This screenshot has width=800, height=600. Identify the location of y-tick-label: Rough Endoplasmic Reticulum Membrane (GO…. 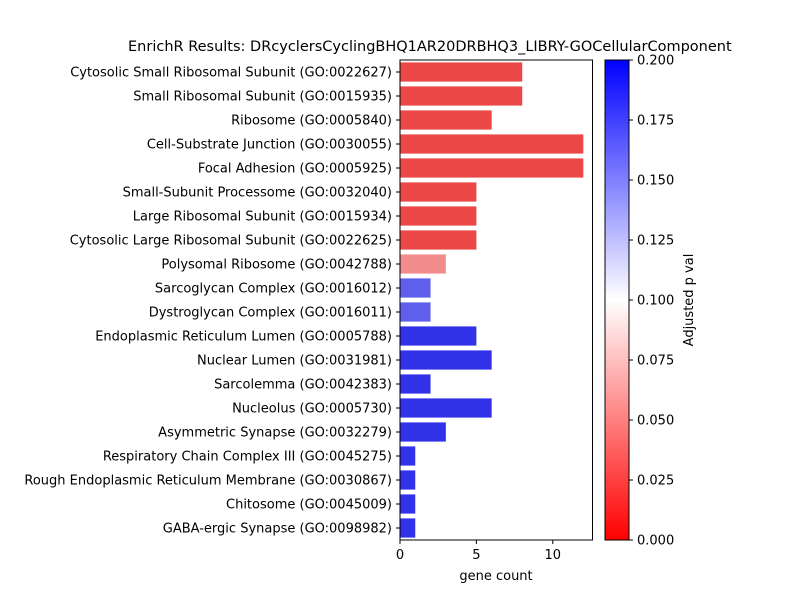
(208, 481).